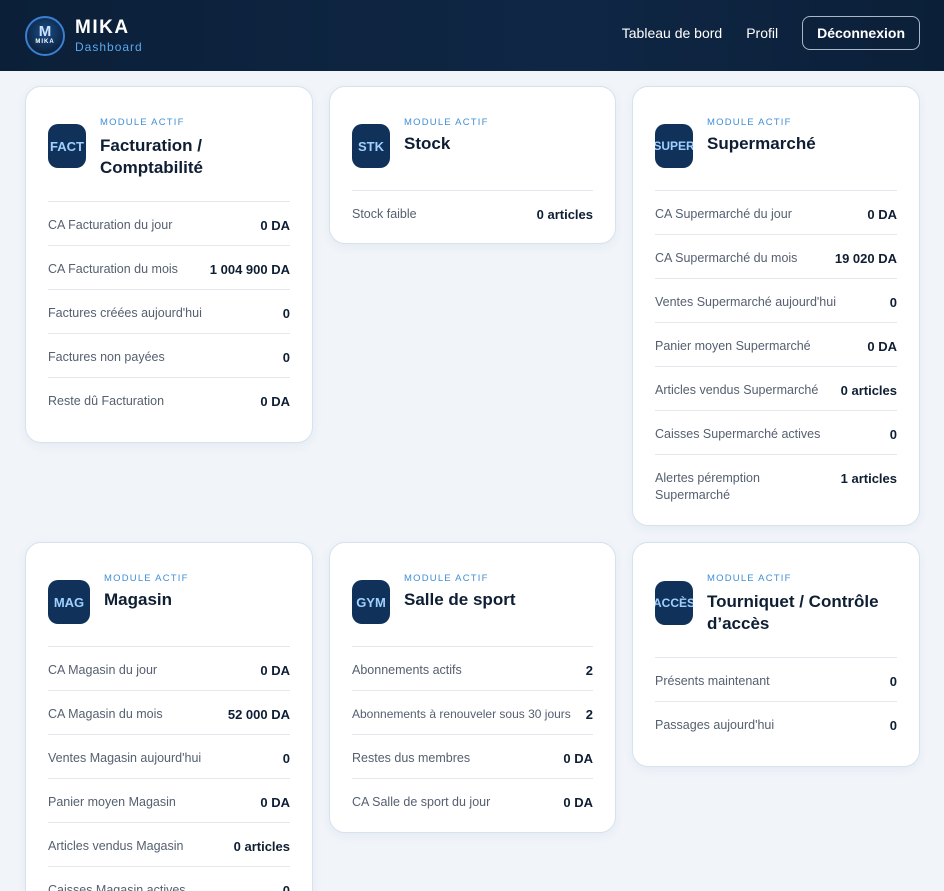 The image size is (944, 891). I want to click on stat-row: Panier moyen Supermarché 0 DA, so click(776, 345).